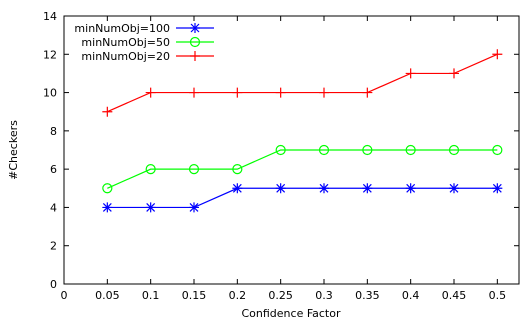  What do you see at coordinates (122, 28) in the screenshot?
I see `legend-label: minNumObj=100` at bounding box center [122, 28].